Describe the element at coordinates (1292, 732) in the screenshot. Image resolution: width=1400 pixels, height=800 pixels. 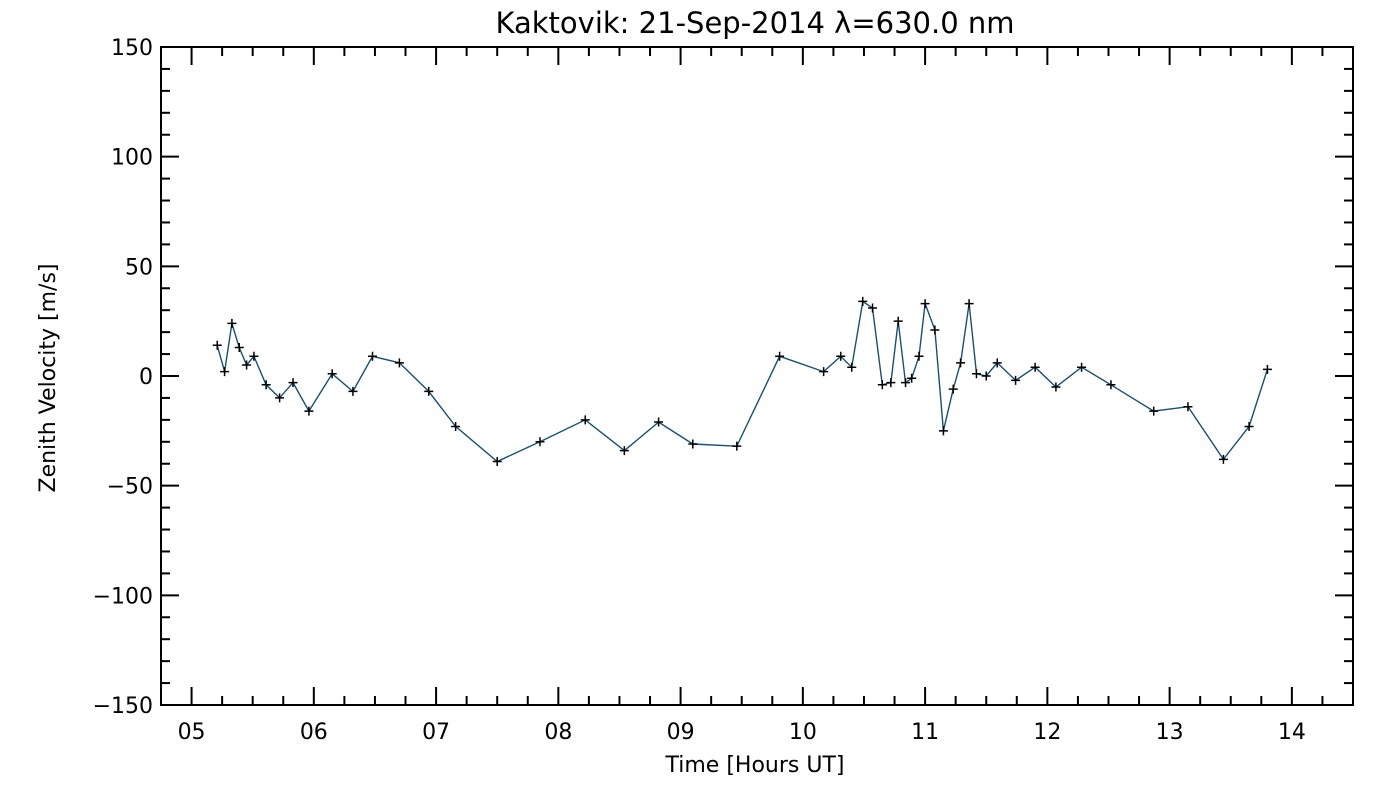
I see `x-tick-label: 14` at that location.